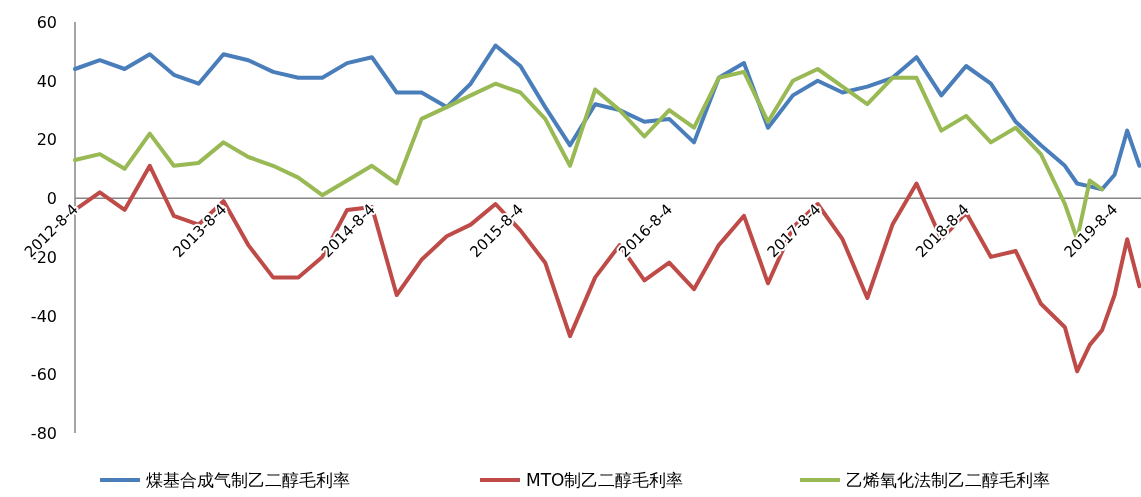 The height and width of the screenshot is (497, 1141). Describe the element at coordinates (43, 433) in the screenshot. I see `y-tick-label: -80` at that location.